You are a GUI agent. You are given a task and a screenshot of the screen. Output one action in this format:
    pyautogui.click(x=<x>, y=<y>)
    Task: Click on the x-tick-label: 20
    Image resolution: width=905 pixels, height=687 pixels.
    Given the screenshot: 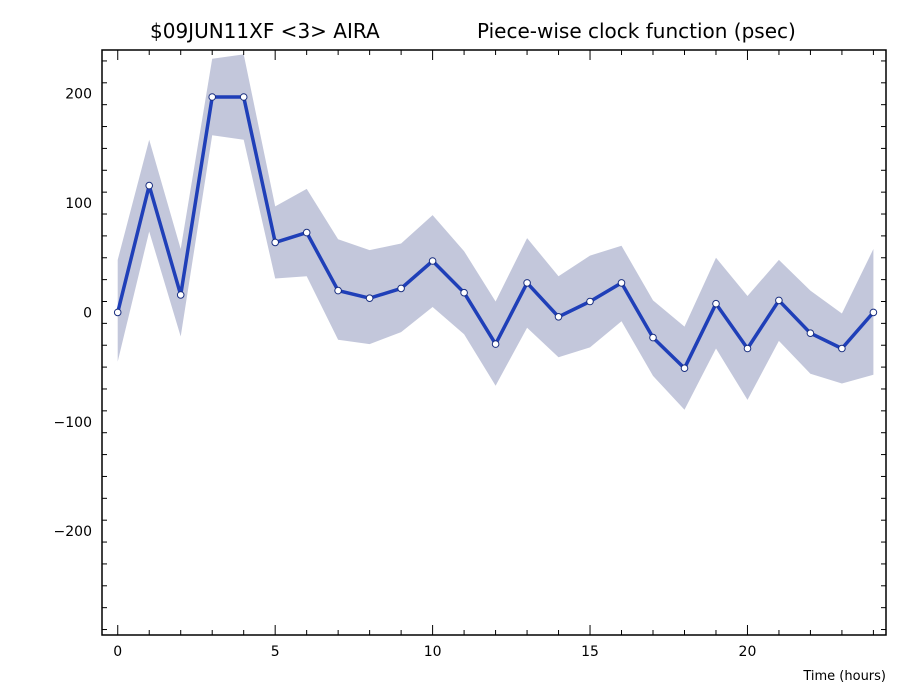 What is the action you would take?
    pyautogui.click(x=748, y=652)
    